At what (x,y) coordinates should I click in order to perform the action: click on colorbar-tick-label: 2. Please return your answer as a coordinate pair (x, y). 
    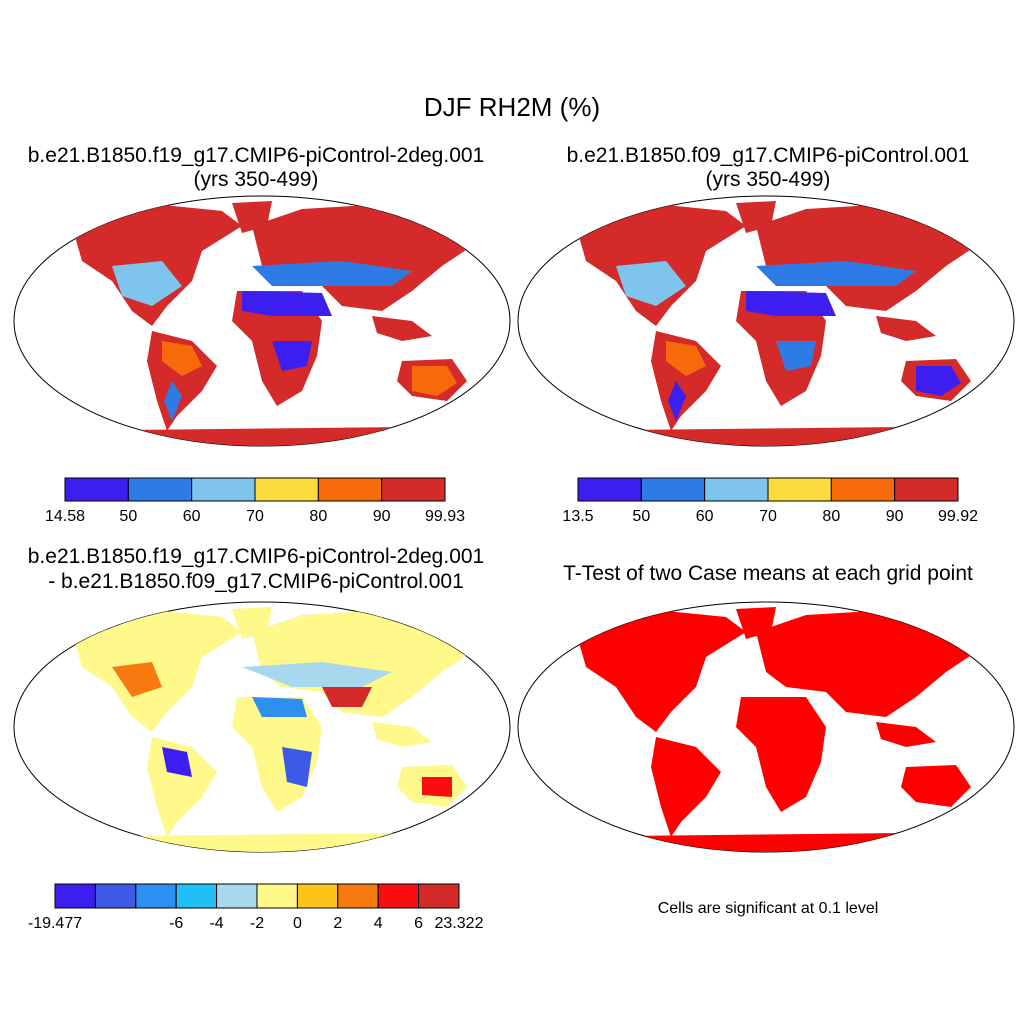
    Looking at the image, I should click on (337, 923).